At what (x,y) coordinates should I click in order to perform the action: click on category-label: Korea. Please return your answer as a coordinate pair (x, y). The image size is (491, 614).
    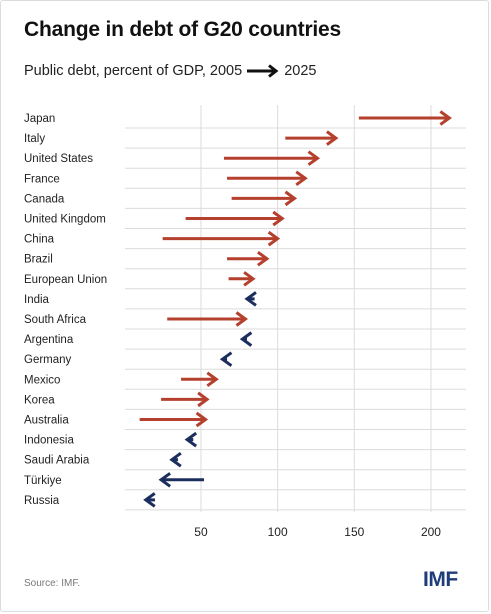
    Looking at the image, I should click on (39, 400).